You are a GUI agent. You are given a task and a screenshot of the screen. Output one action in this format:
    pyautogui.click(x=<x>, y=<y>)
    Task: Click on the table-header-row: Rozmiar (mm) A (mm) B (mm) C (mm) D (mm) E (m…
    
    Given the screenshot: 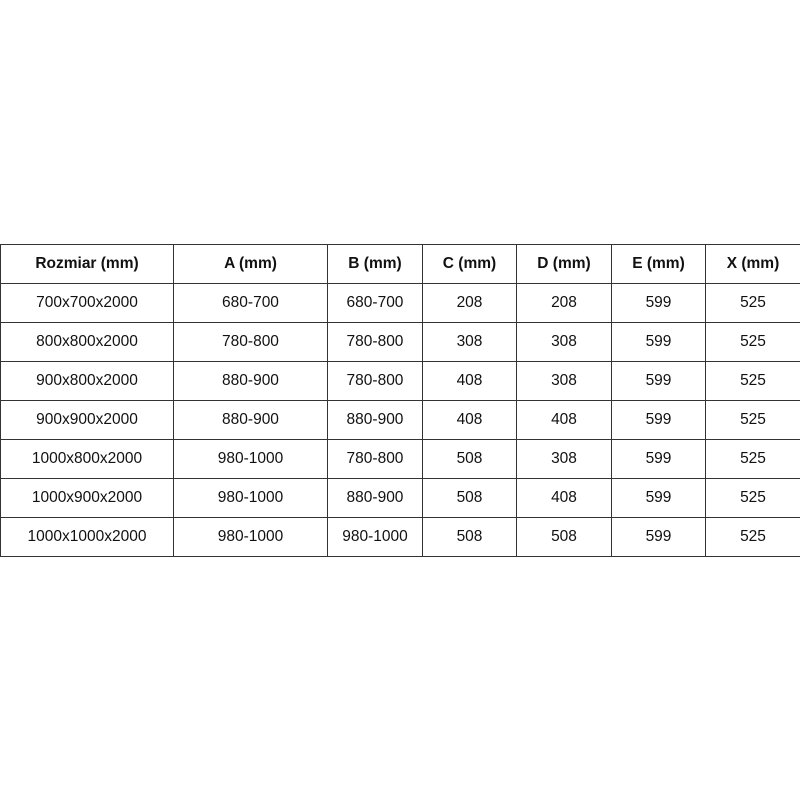 What is the action you would take?
    pyautogui.click(x=400, y=264)
    